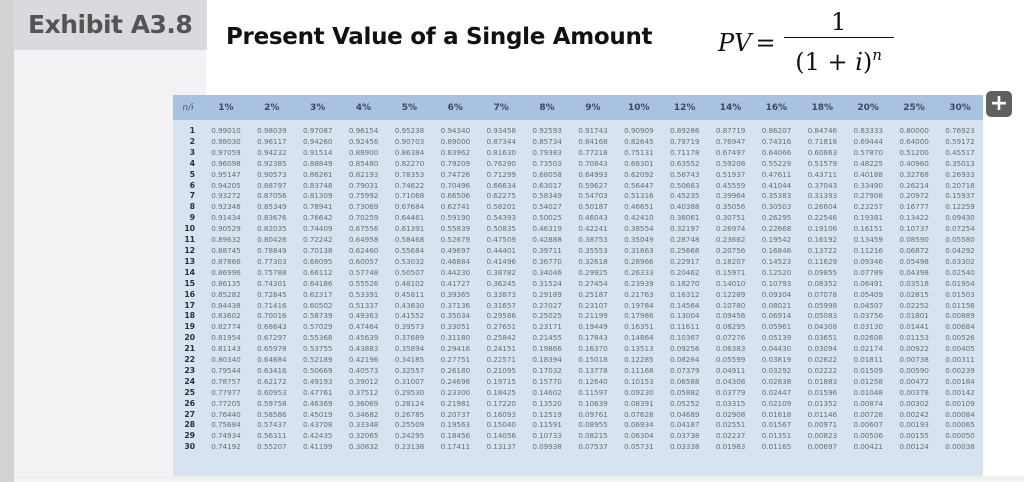  Describe the element at coordinates (868, 196) in the screenshot. I see `pv-value-cell: 0.27908` at that location.